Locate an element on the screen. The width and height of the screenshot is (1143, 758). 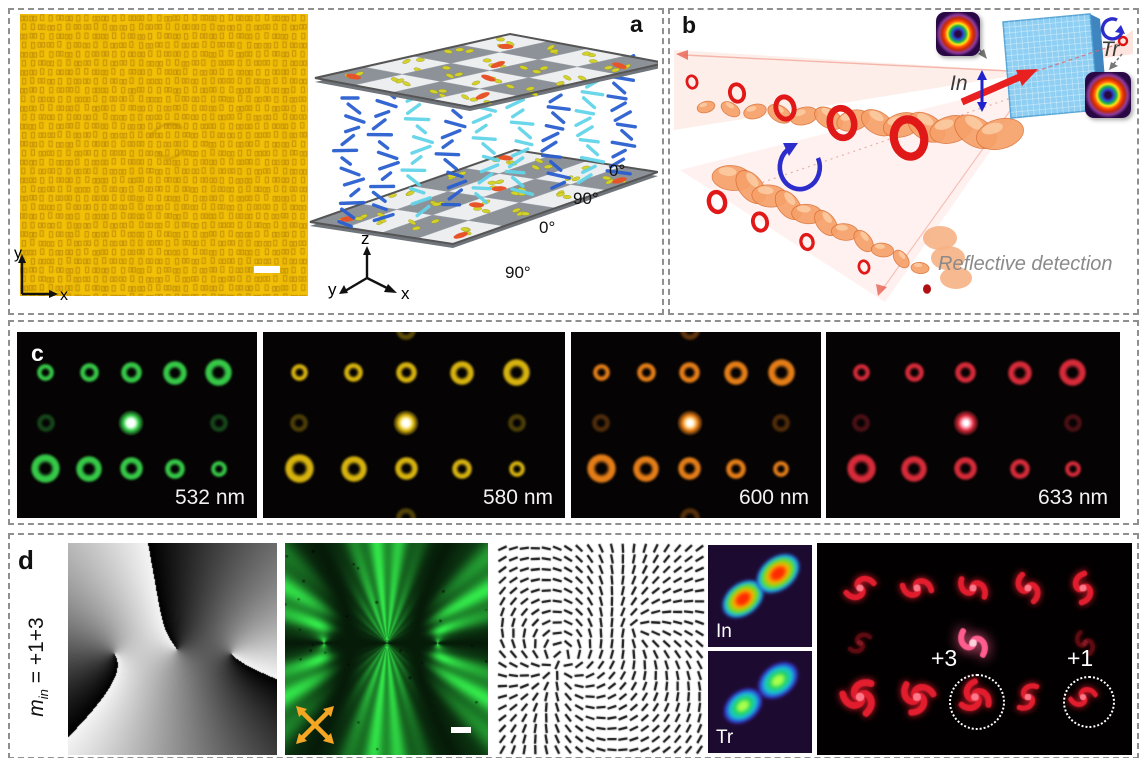
tr-inset-label: Tr is located at coordinates (725, 737).